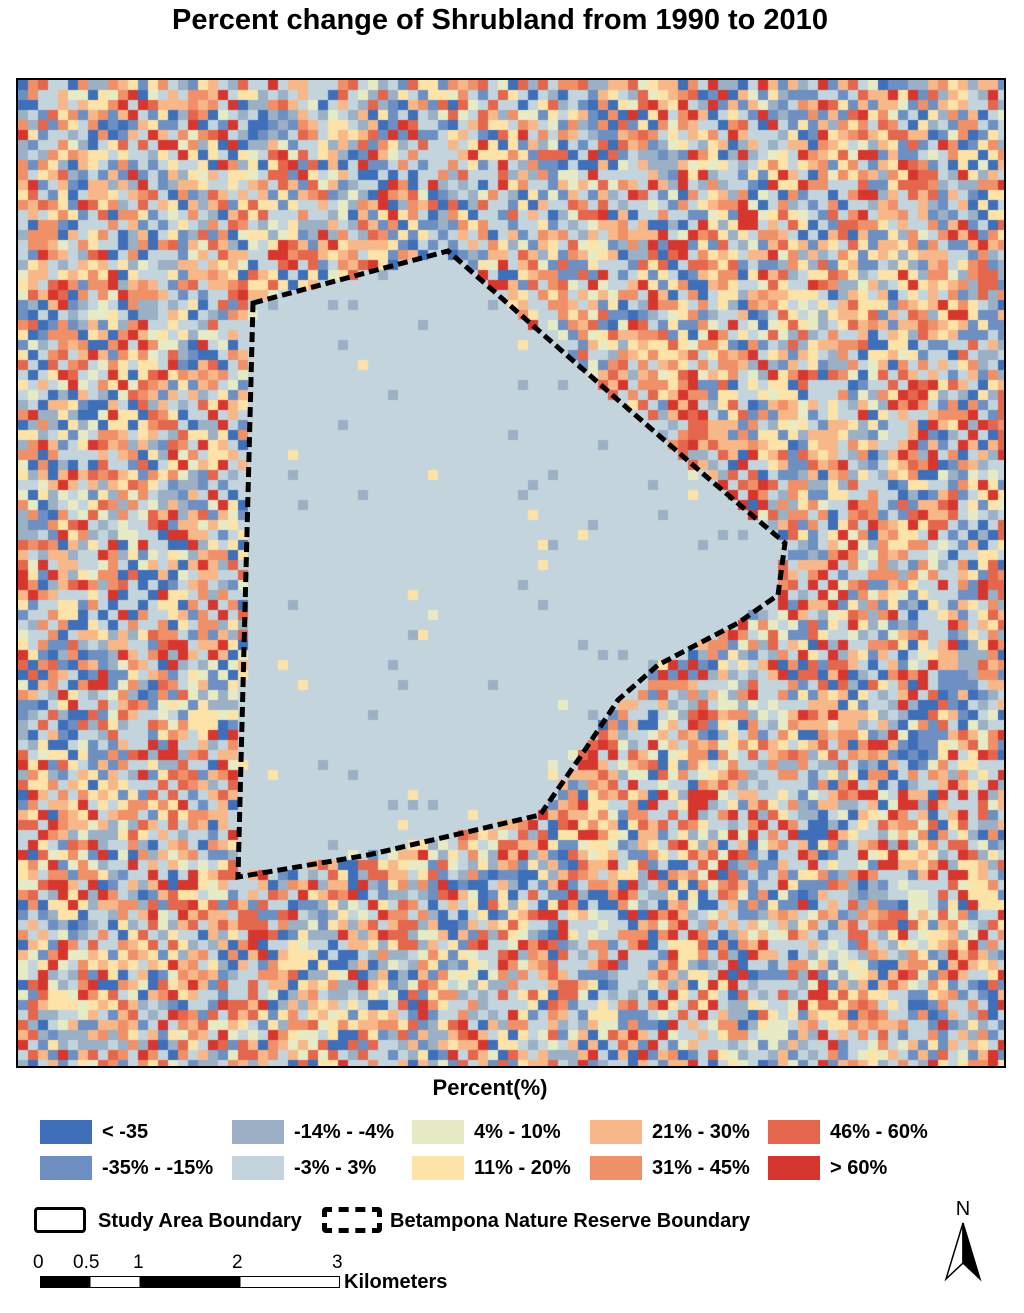 Image resolution: width=1024 pixels, height=1313 pixels. I want to click on legend-label: 21% - 30%, so click(701, 1132).